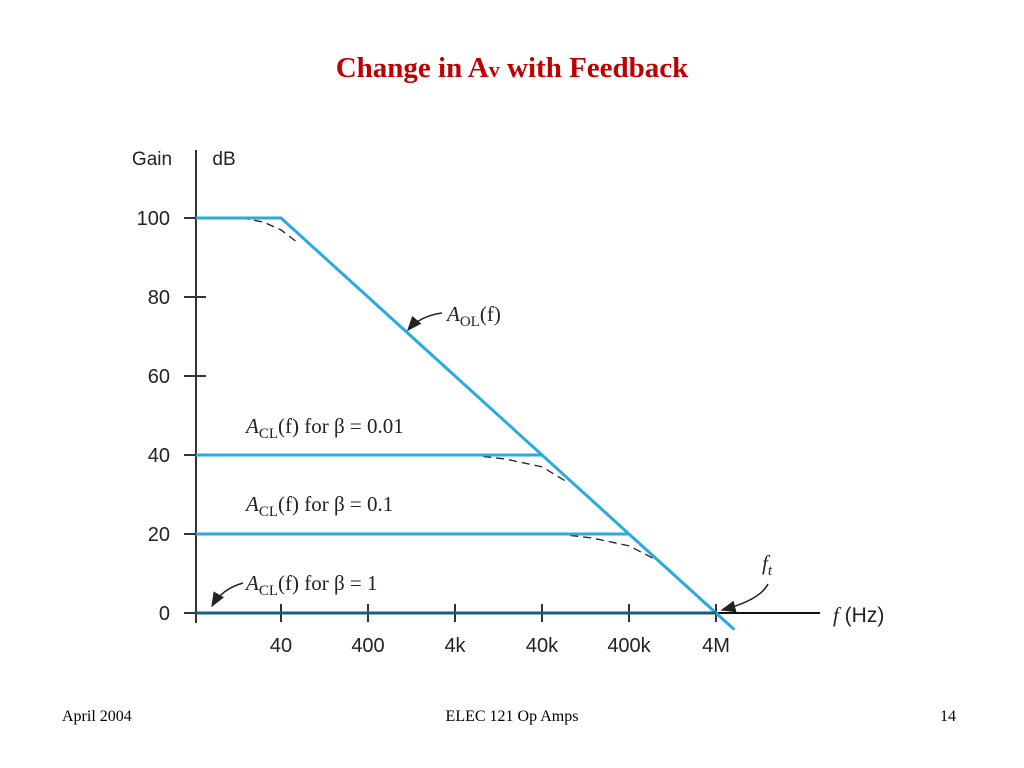 The height and width of the screenshot is (768, 1024). Describe the element at coordinates (744, 598) in the screenshot. I see `ft-arrow` at that location.